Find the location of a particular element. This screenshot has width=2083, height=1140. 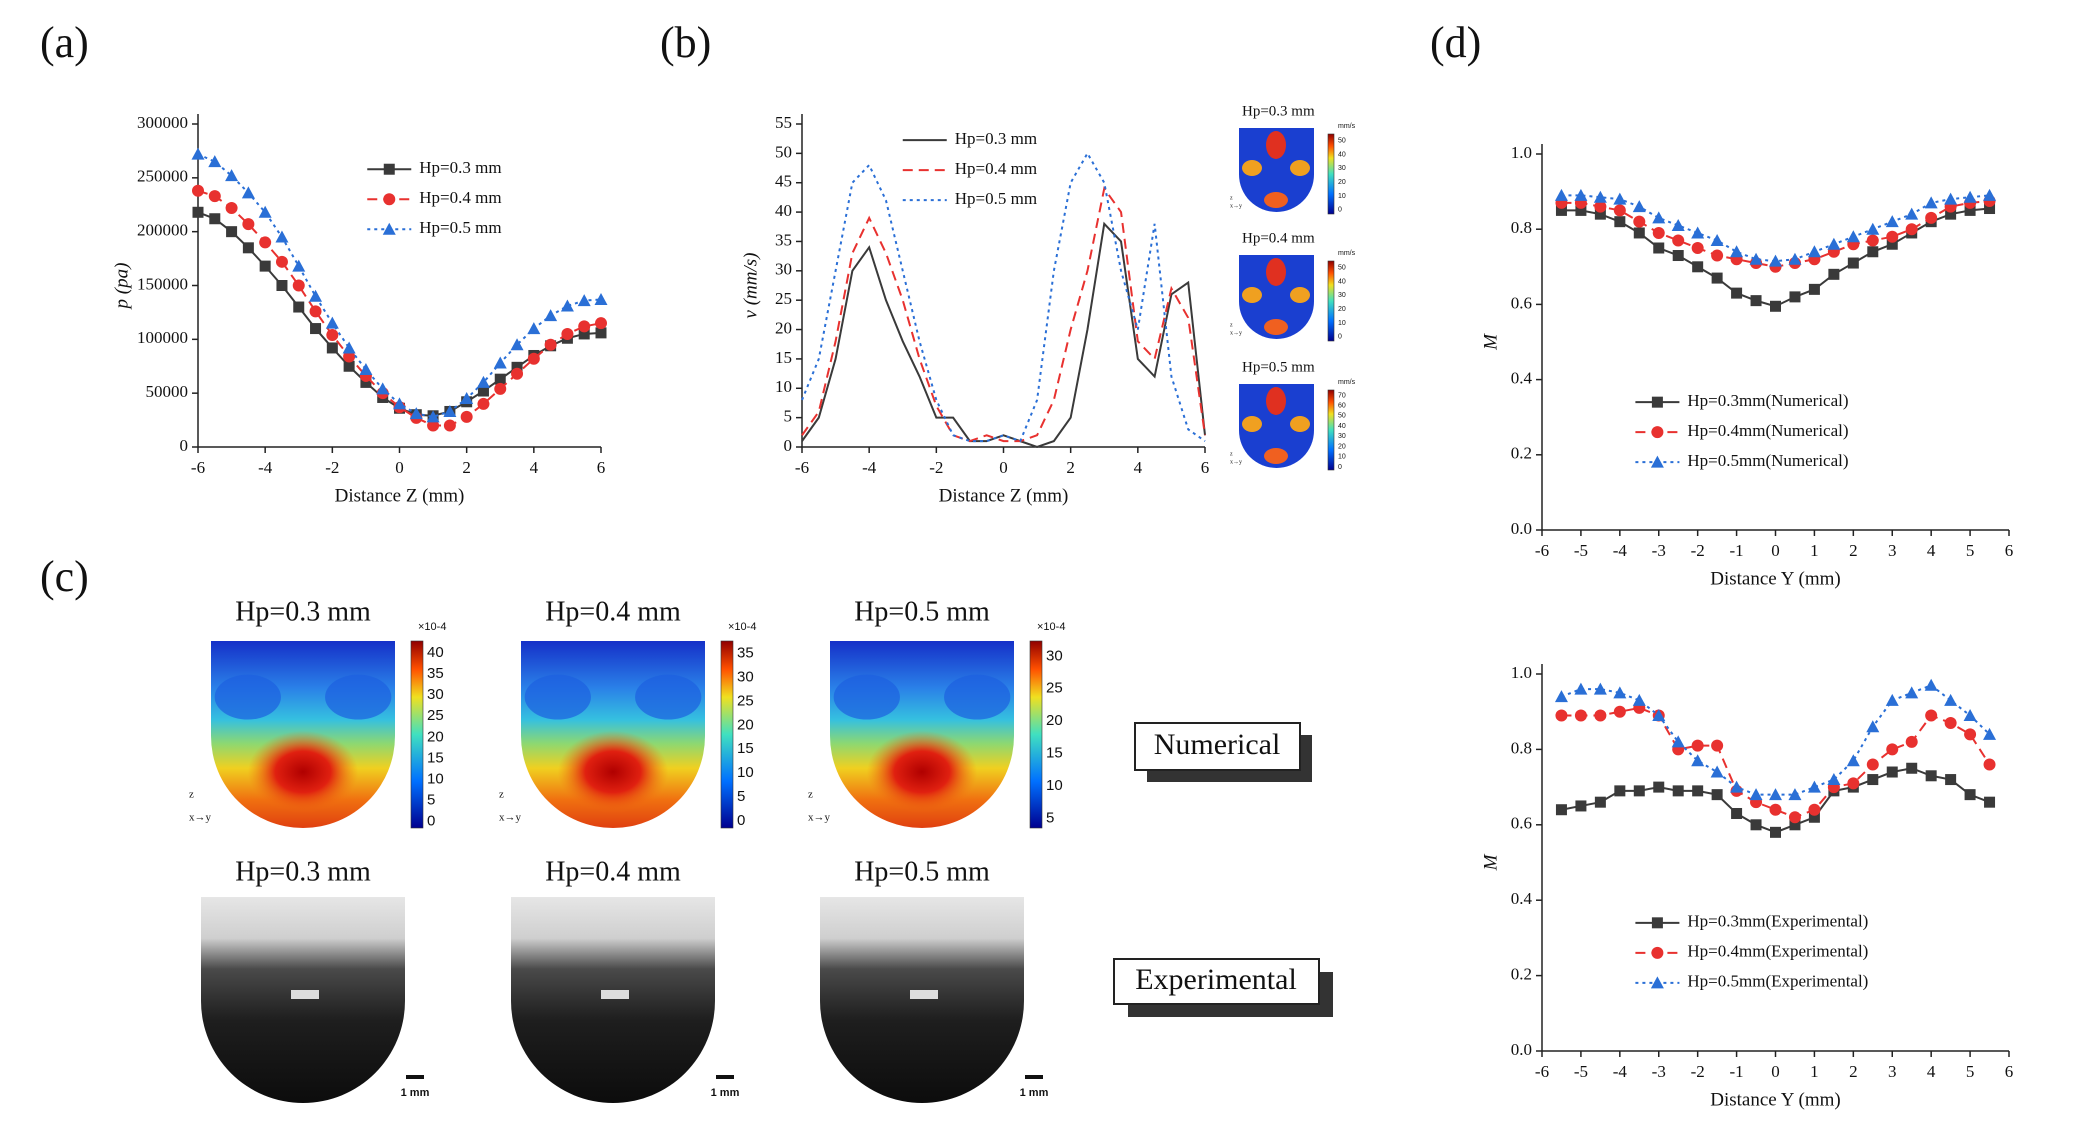

y-tick-label: 20 is located at coordinates (783, 327).